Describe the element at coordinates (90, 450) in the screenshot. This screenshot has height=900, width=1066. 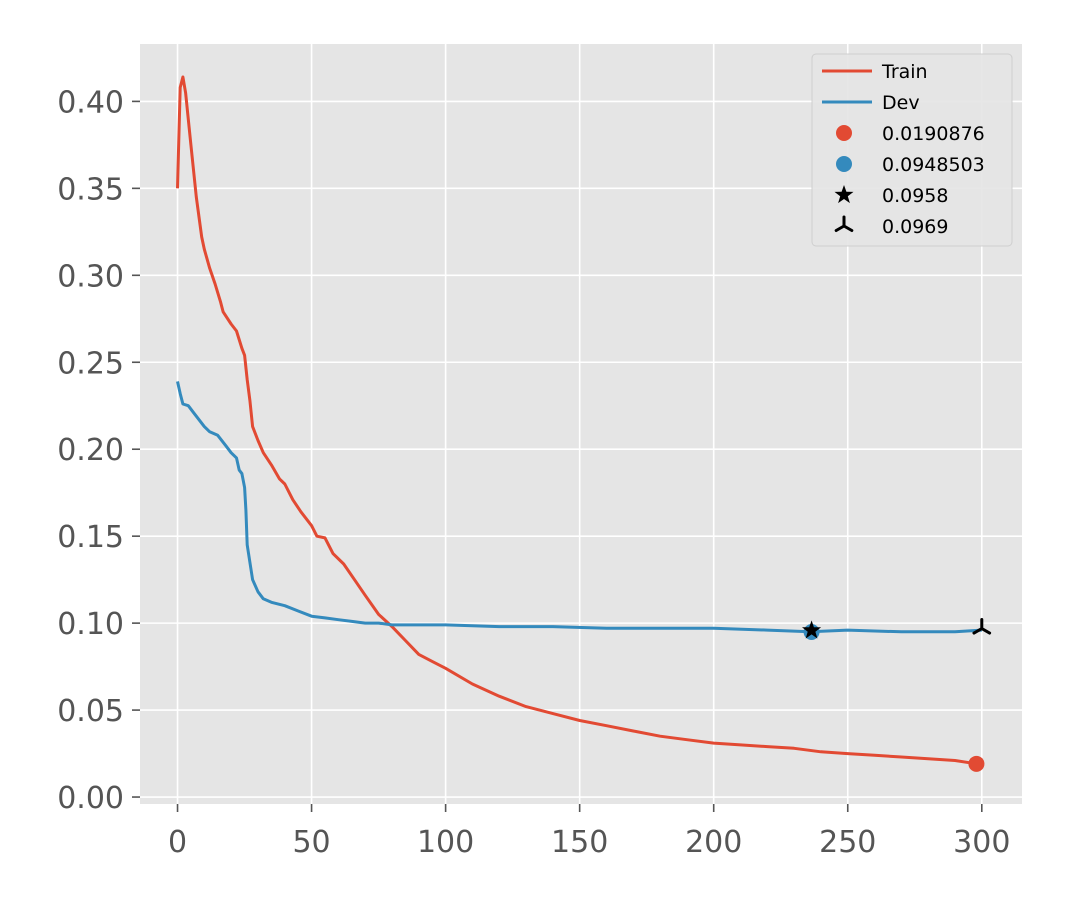
I see `y-tick-label: 0.20` at that location.